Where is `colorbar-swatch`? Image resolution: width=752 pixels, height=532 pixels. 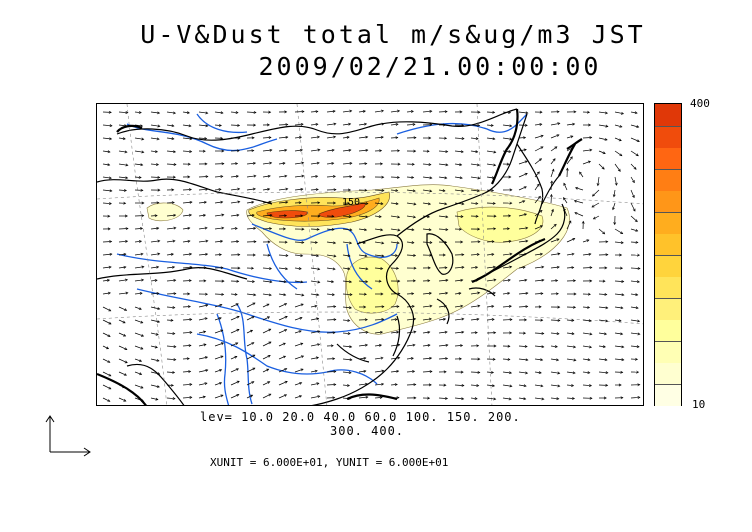 colorbar-swatch is located at coordinates (668, 265).